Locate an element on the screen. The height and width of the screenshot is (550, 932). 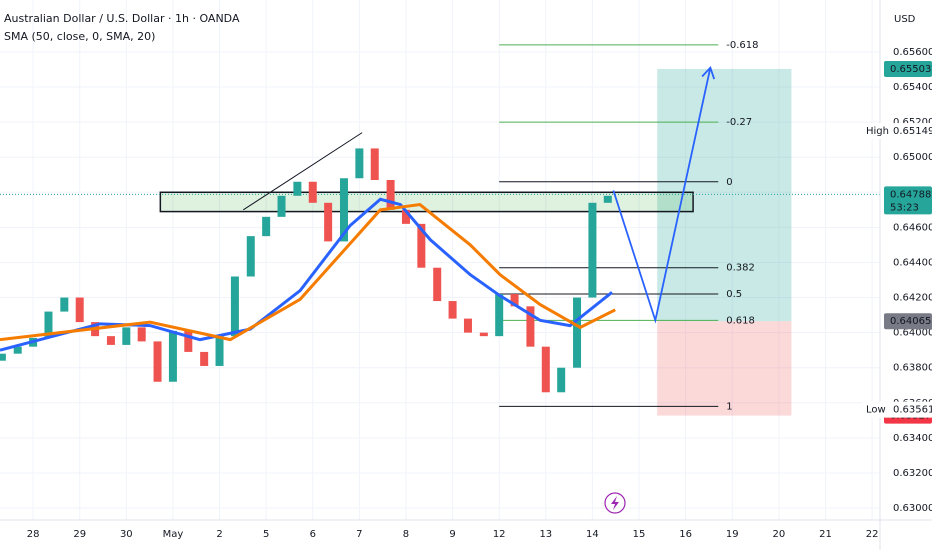
x-tick-label: 16 is located at coordinates (685, 534).